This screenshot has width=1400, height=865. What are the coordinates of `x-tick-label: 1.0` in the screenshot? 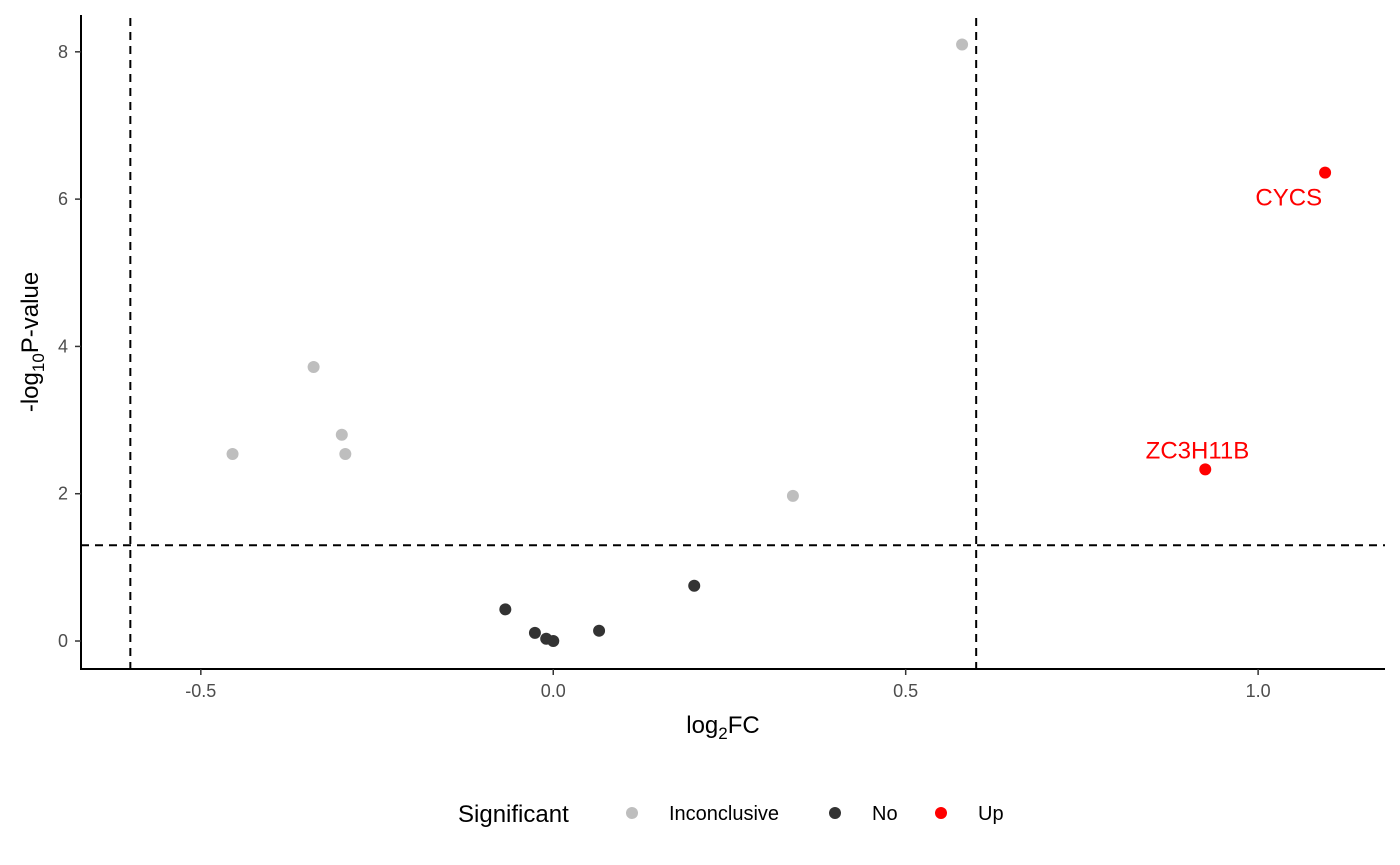 It's located at (1258, 691).